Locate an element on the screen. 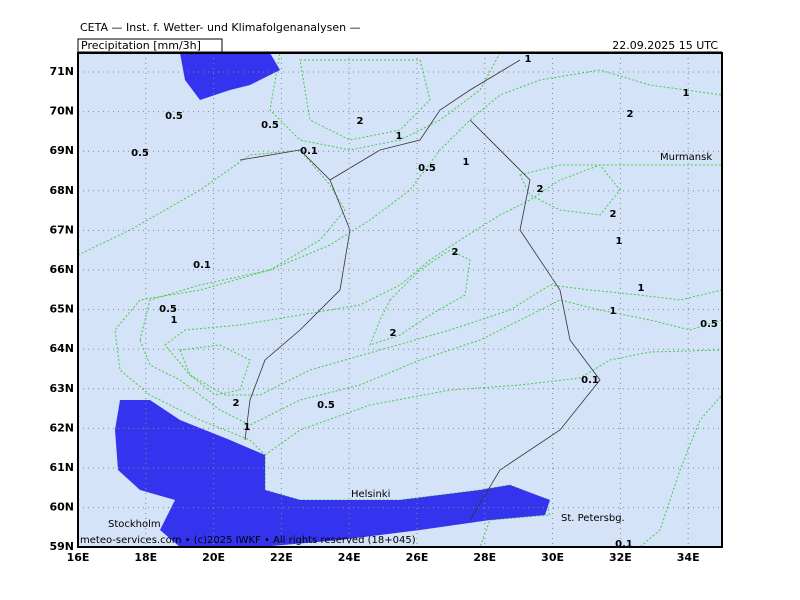  lon-label: 28E is located at coordinates (484, 557).